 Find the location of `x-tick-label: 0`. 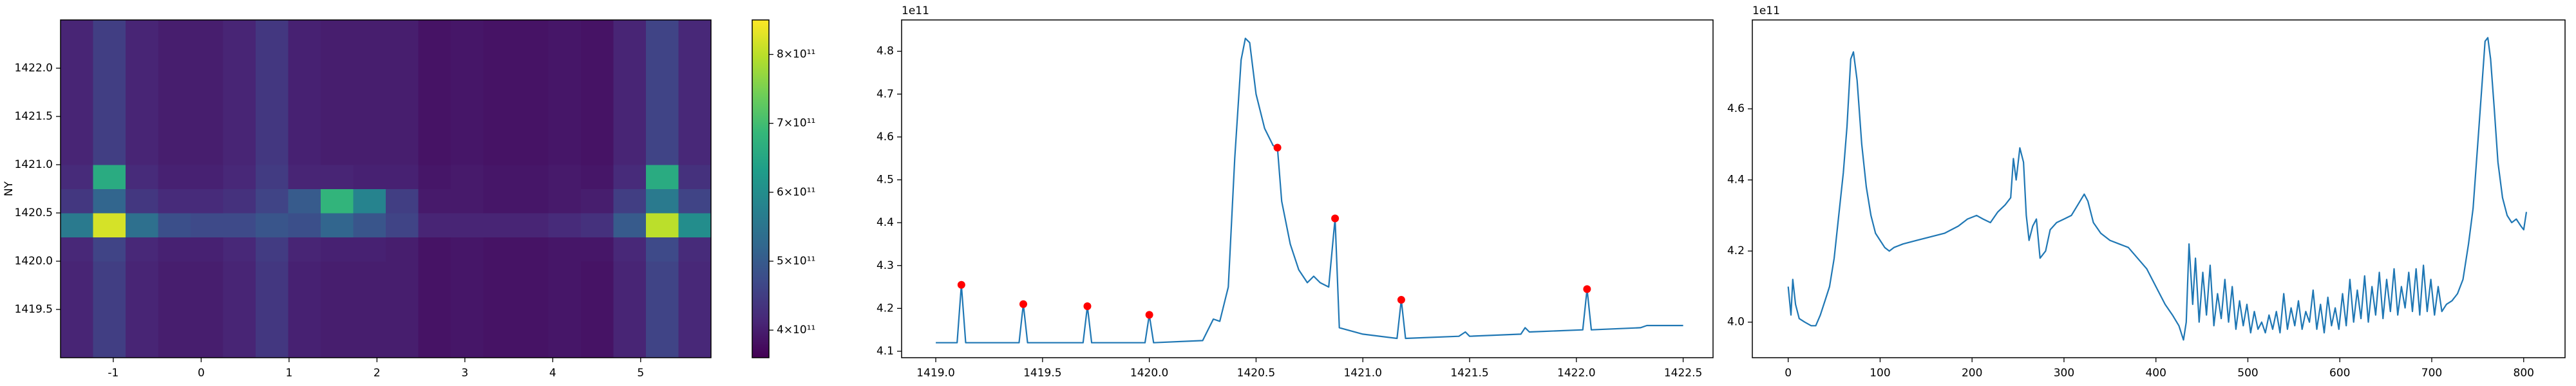

x-tick-label: 0 is located at coordinates (201, 373).